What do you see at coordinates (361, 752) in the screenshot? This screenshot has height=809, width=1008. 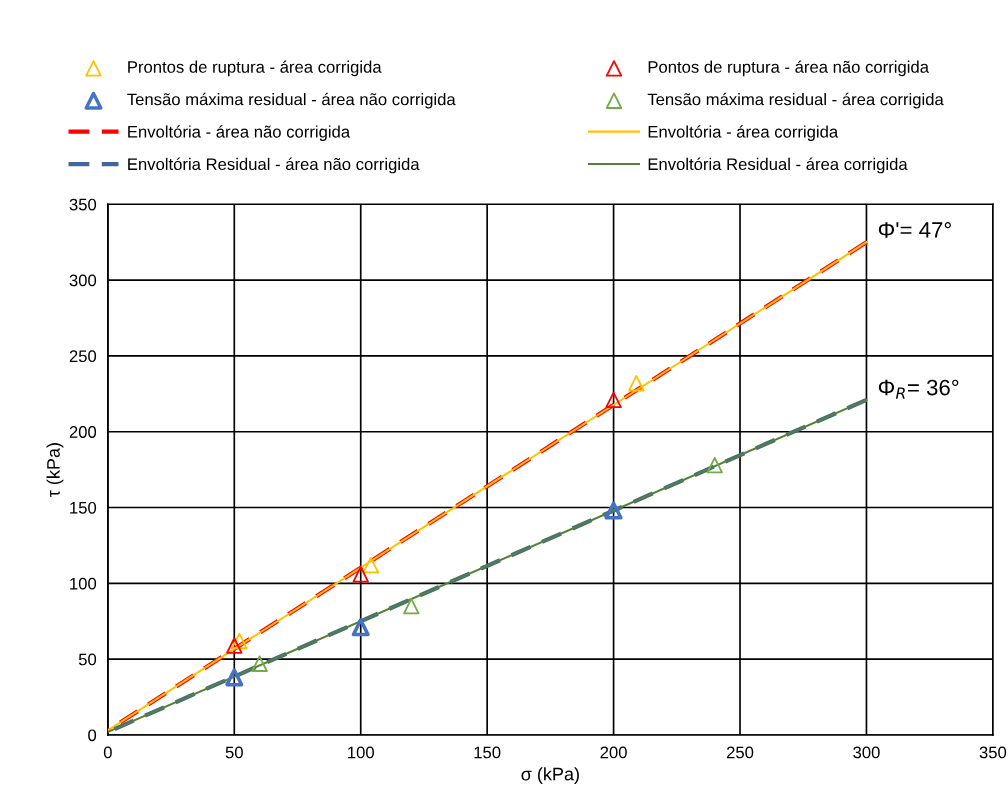 I see `x-tick-label: 100` at bounding box center [361, 752].